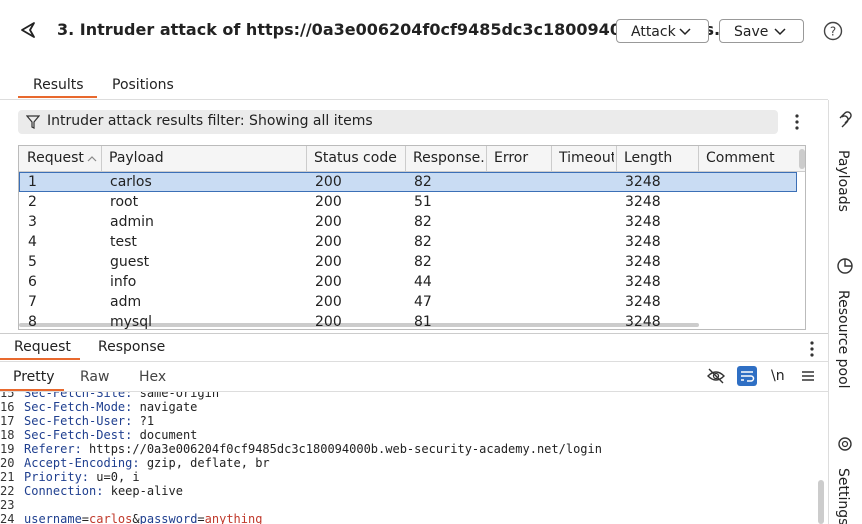 This screenshot has height=524, width=862. I want to click on code-line: Sec-Fetch-Dest: document, so click(110, 435).